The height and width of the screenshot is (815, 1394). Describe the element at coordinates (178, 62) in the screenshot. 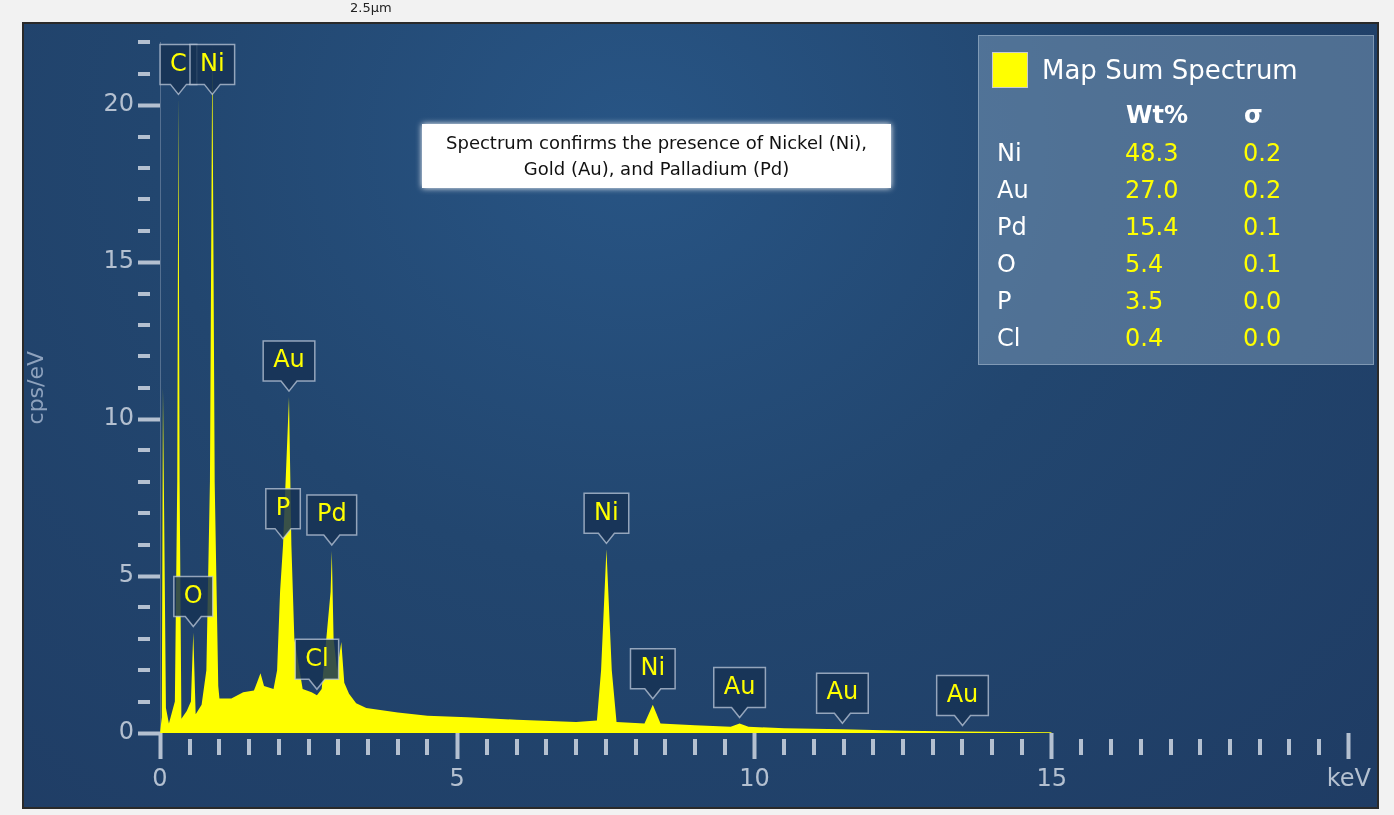

I see `annotation: C` at that location.